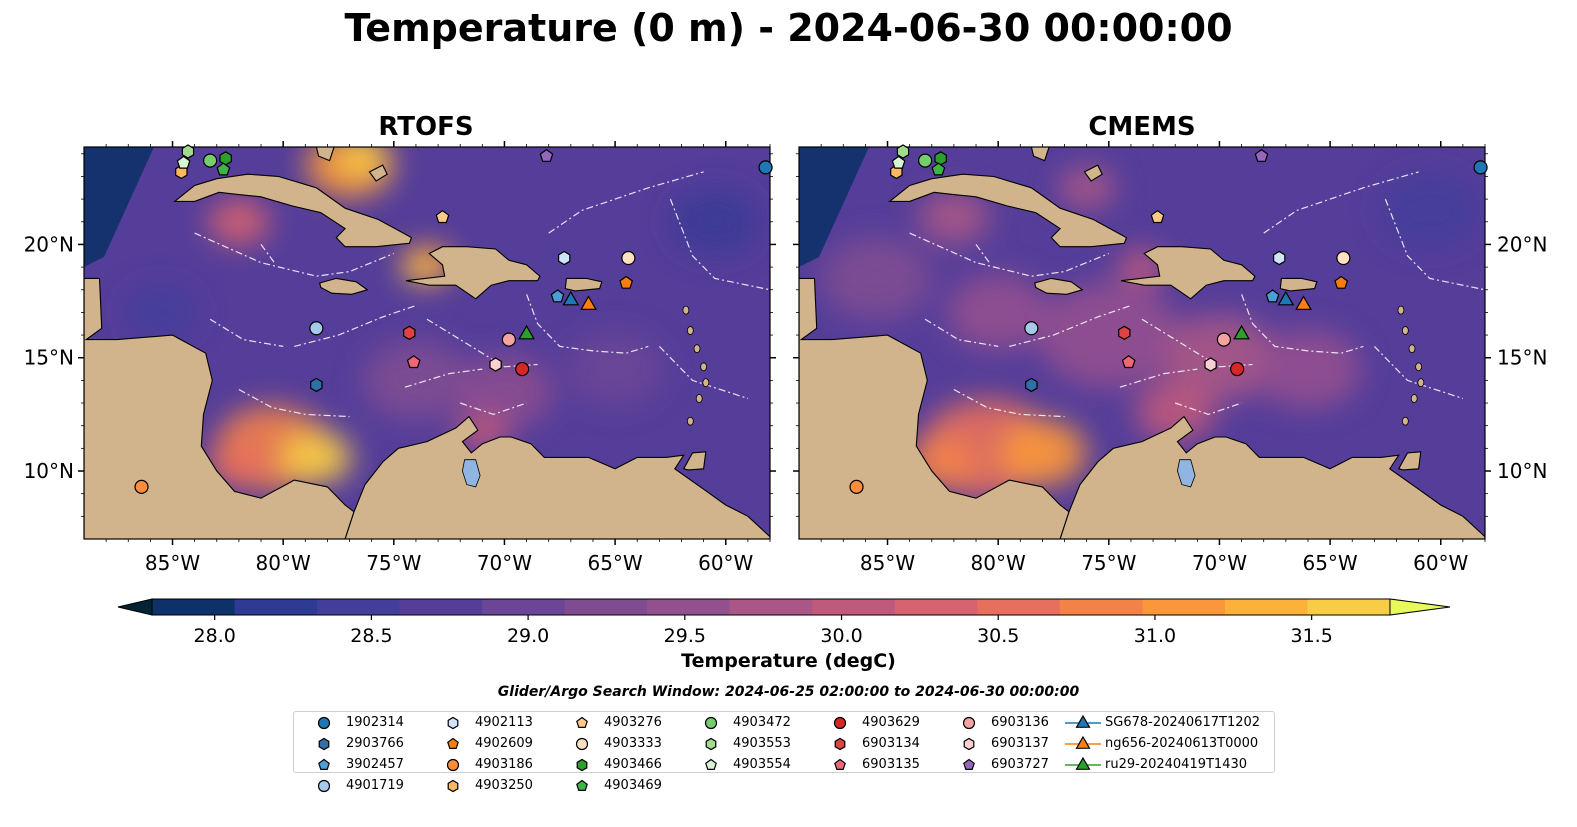 This screenshot has width=1577, height=827. What do you see at coordinates (998, 635) in the screenshot?
I see `colorbar-tick-label: 30.5` at bounding box center [998, 635].